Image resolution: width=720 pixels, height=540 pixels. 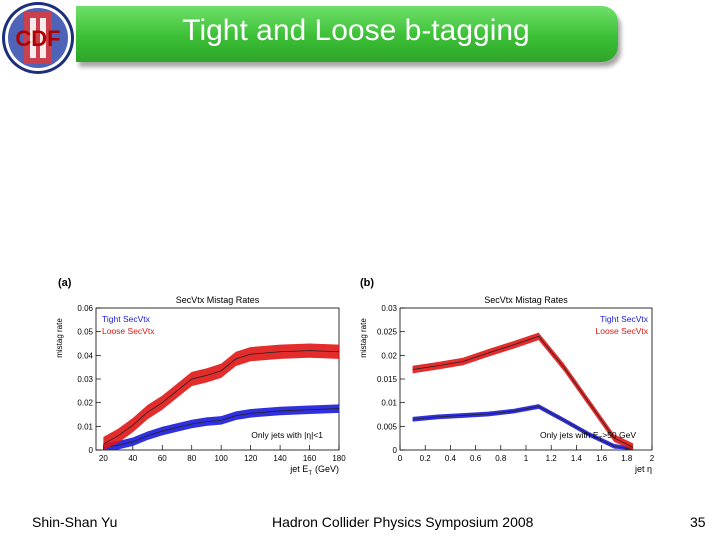 I want to click on y-tick-label: 0.015, so click(x=387, y=379).